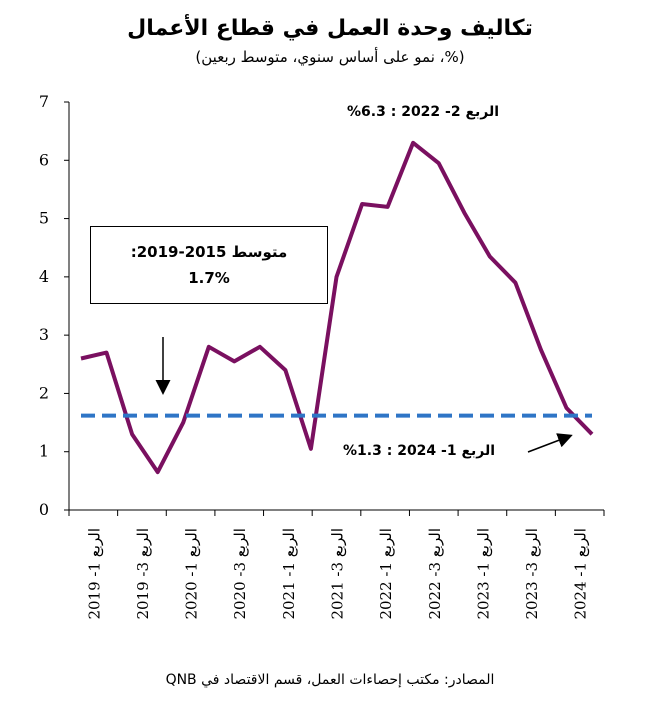 The height and width of the screenshot is (715, 660). What do you see at coordinates (209, 265) in the screenshot?
I see `average-annotation-box: متوسط 2015-2019: 1.7%` at bounding box center [209, 265].